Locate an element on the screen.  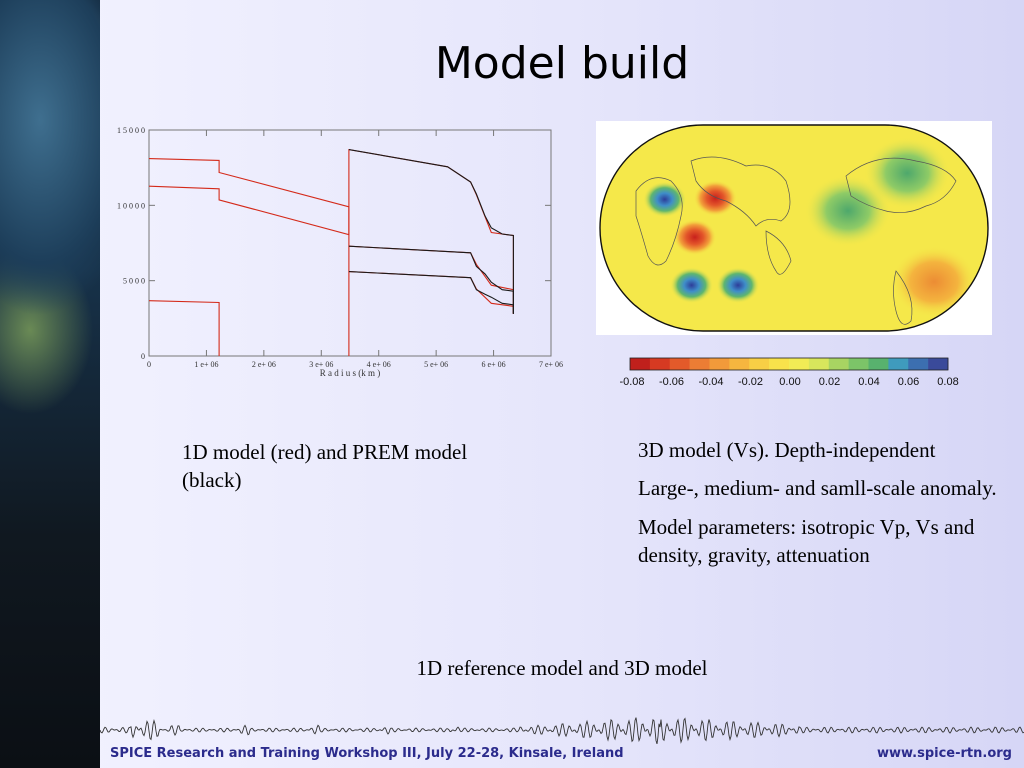
caption-3d-line-1: 3D model (Vs). Depth-independent is located at coordinates (787, 450).